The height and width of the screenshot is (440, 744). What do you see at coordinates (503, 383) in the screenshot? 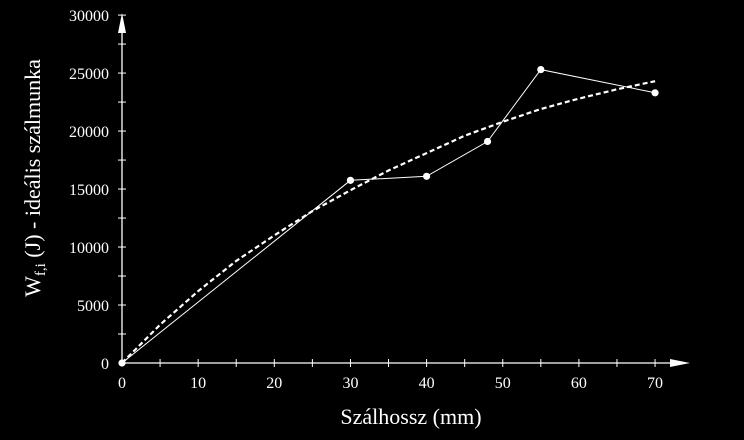
I see `x-tick-label: 50` at bounding box center [503, 383].